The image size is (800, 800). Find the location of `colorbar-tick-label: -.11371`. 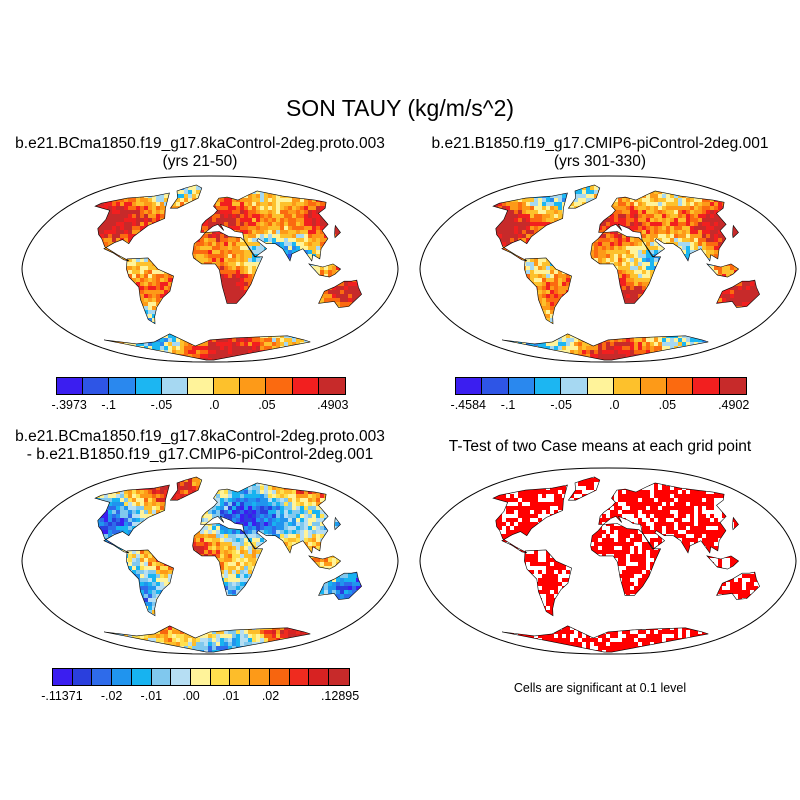

colorbar-tick-label: -.11371 is located at coordinates (62, 696).